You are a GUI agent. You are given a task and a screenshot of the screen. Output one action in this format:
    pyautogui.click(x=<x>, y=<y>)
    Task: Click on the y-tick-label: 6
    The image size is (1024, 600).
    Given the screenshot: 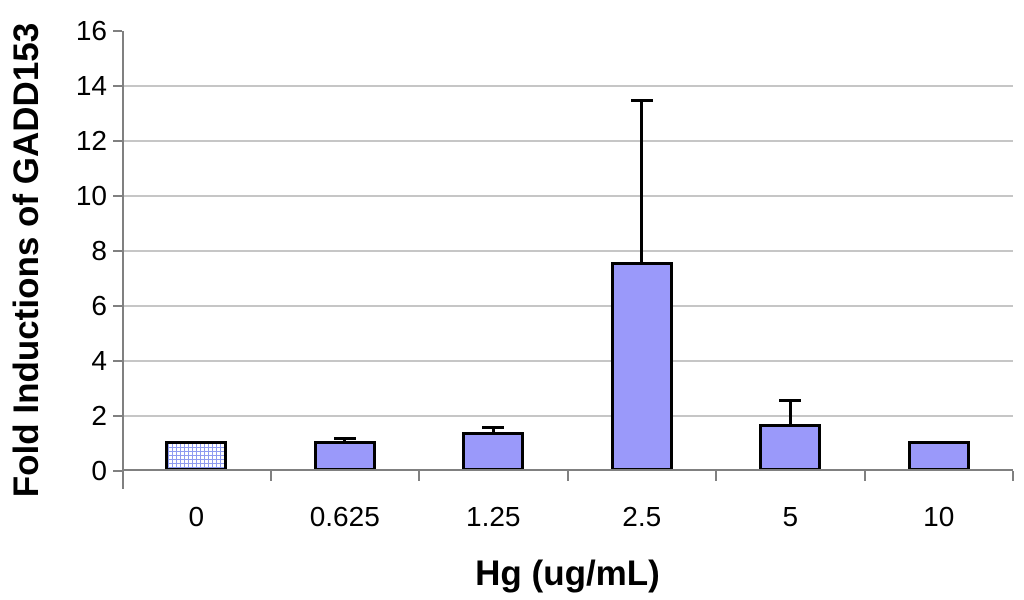 What is the action you would take?
    pyautogui.click(x=99, y=305)
    